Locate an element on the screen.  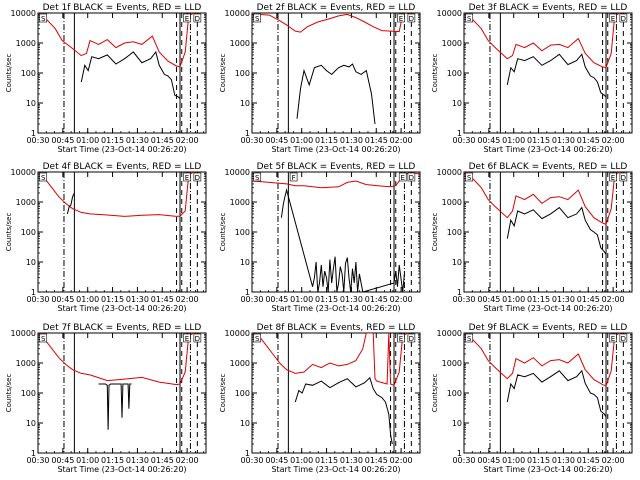
marker-label-s: S is located at coordinates (43, 339).